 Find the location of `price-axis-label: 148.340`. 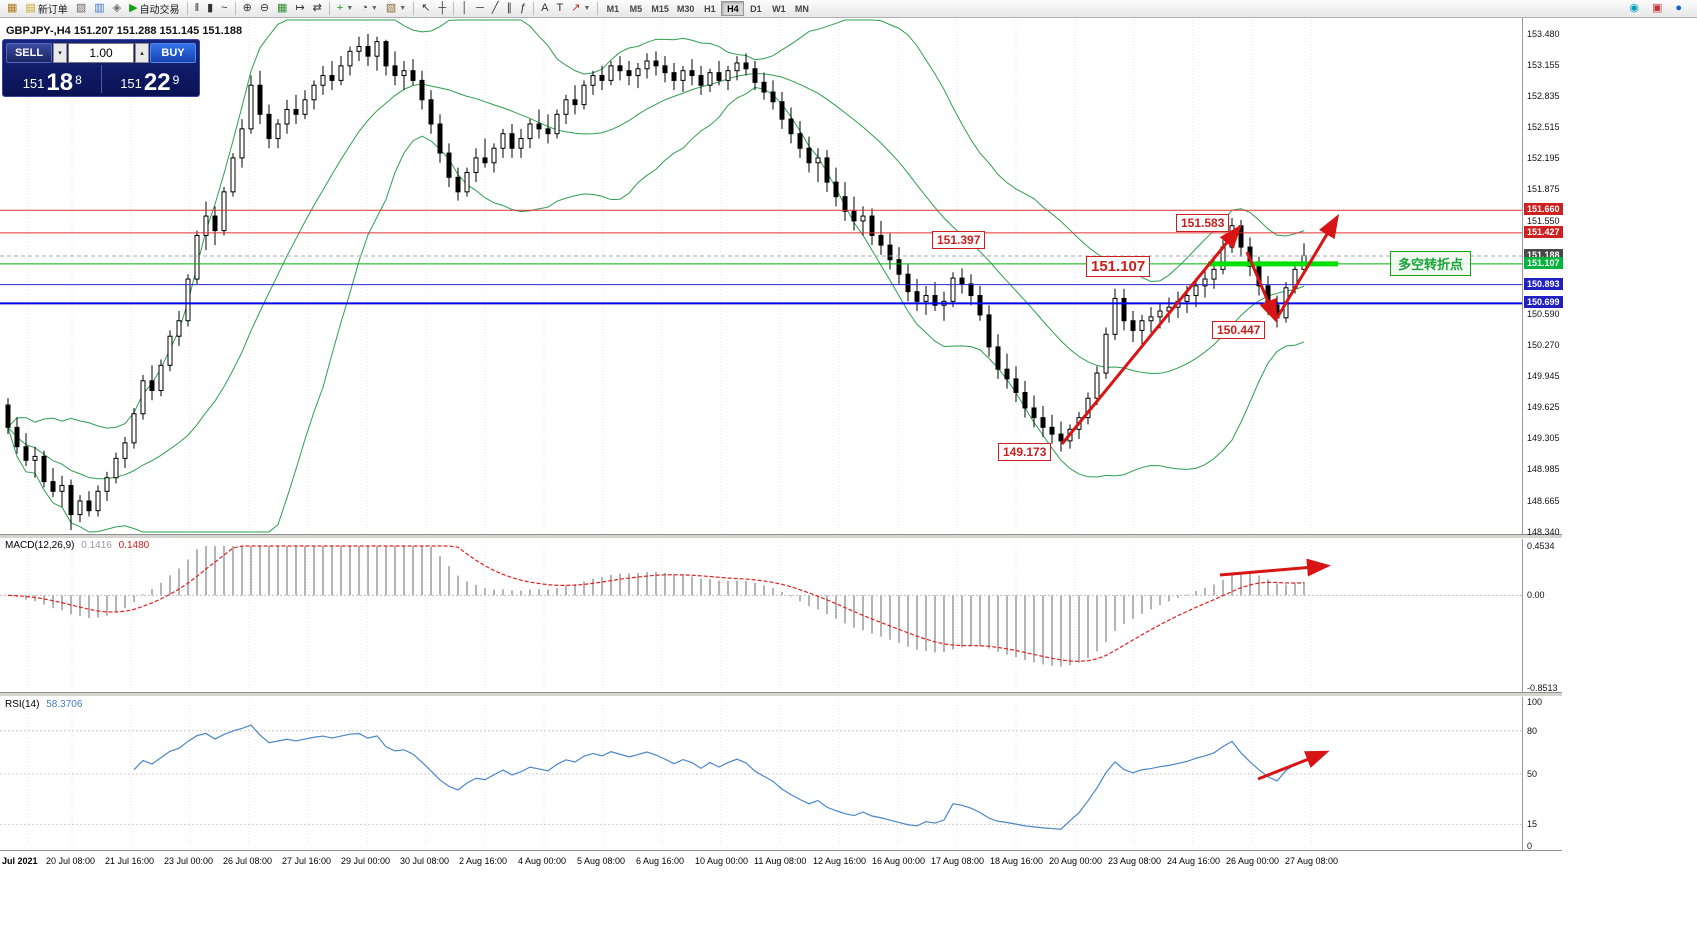

price-axis-label: 148.340 is located at coordinates (1543, 532).